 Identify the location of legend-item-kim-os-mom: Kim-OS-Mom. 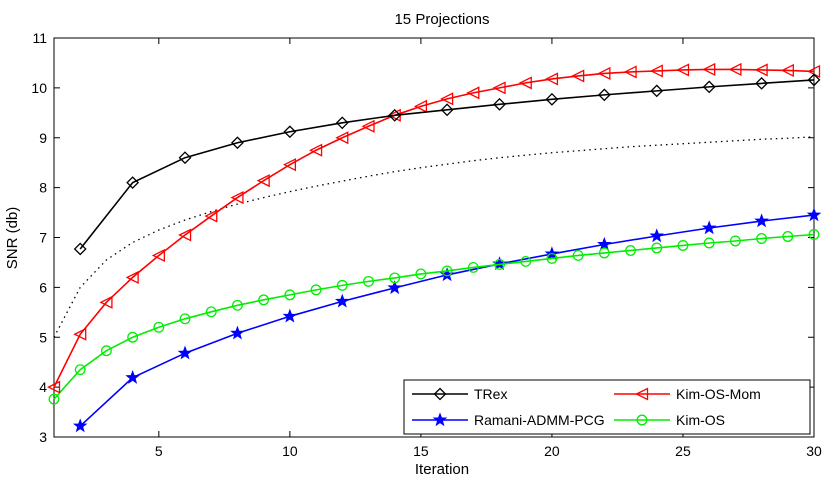
(687, 394).